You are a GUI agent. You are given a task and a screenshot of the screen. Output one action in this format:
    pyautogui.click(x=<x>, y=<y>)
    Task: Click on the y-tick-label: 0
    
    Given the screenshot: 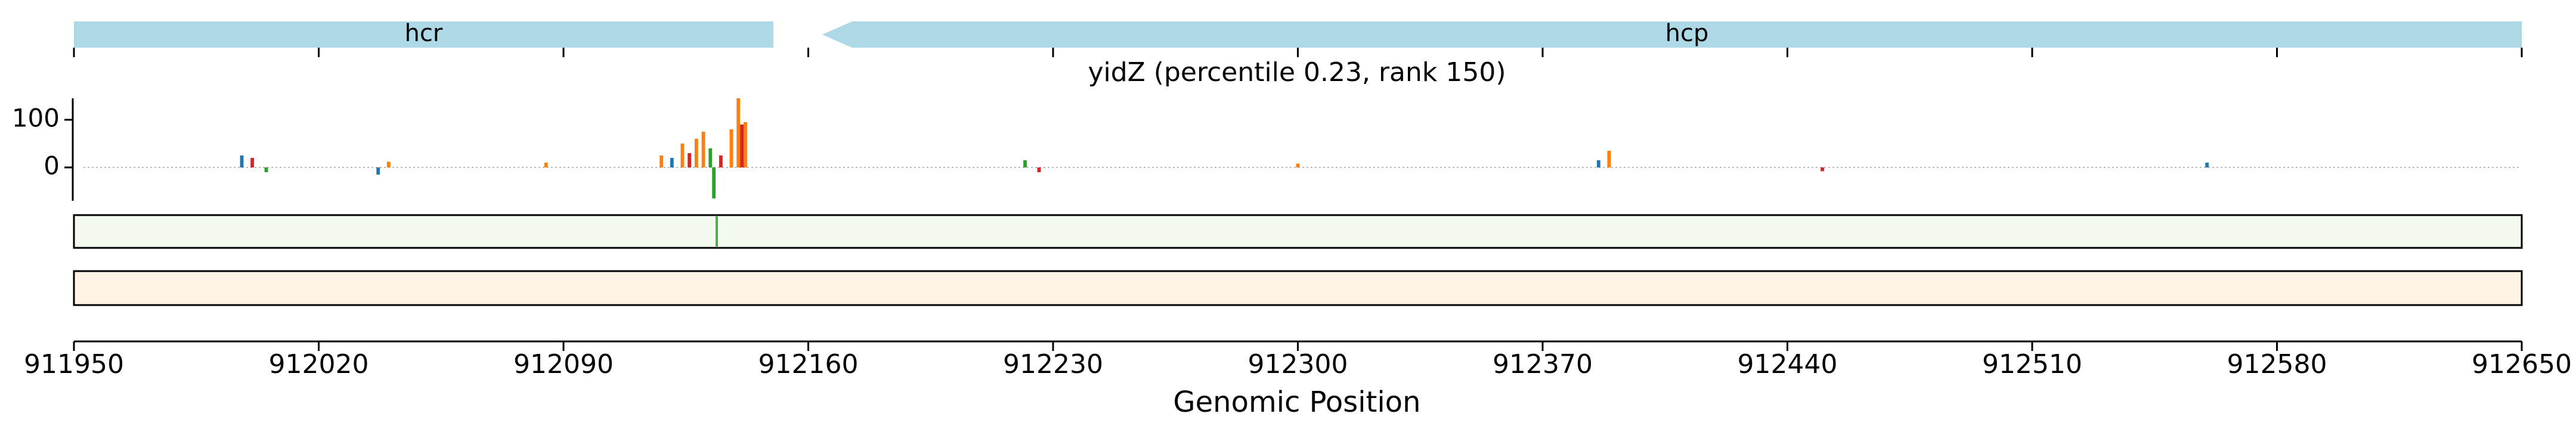 What is the action you would take?
    pyautogui.click(x=52, y=166)
    